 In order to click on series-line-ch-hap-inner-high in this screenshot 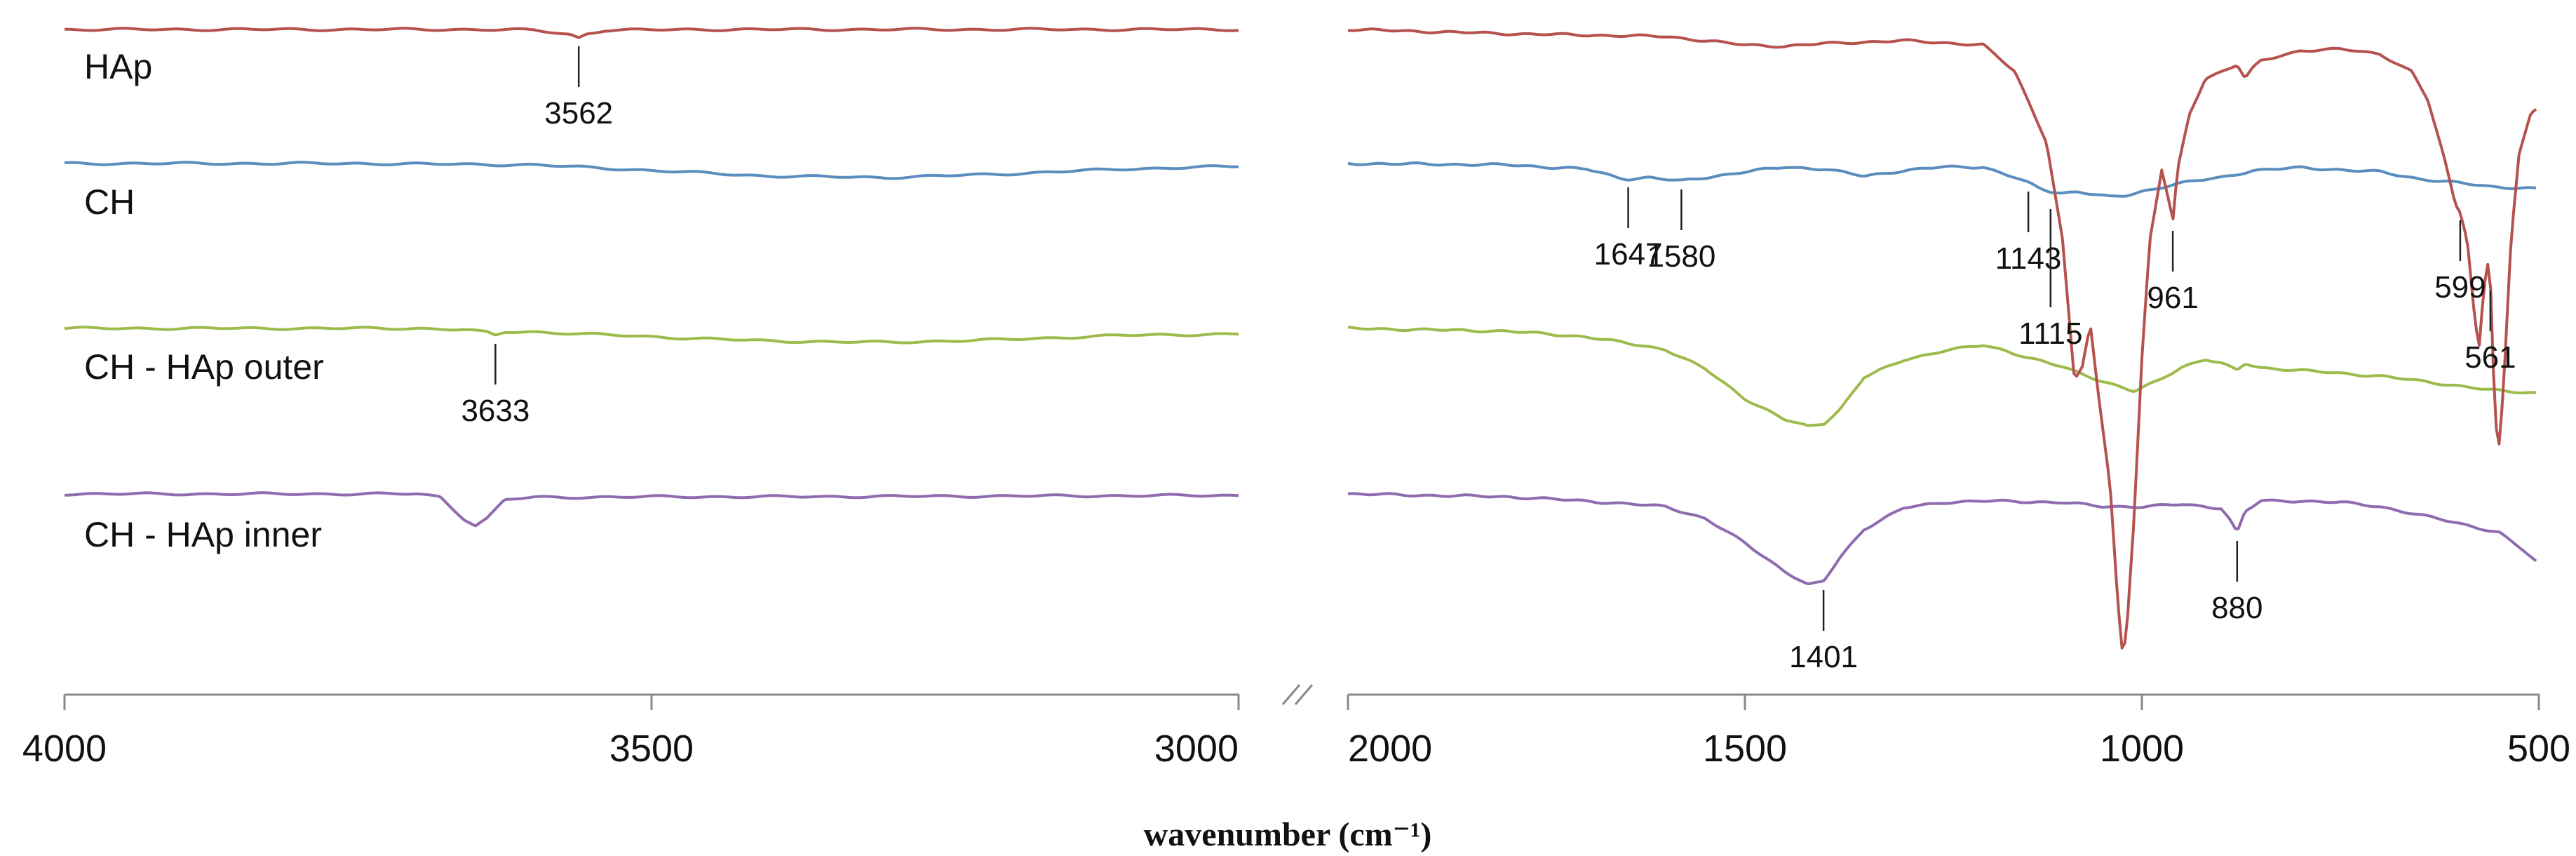, I will do `click(651, 509)`.